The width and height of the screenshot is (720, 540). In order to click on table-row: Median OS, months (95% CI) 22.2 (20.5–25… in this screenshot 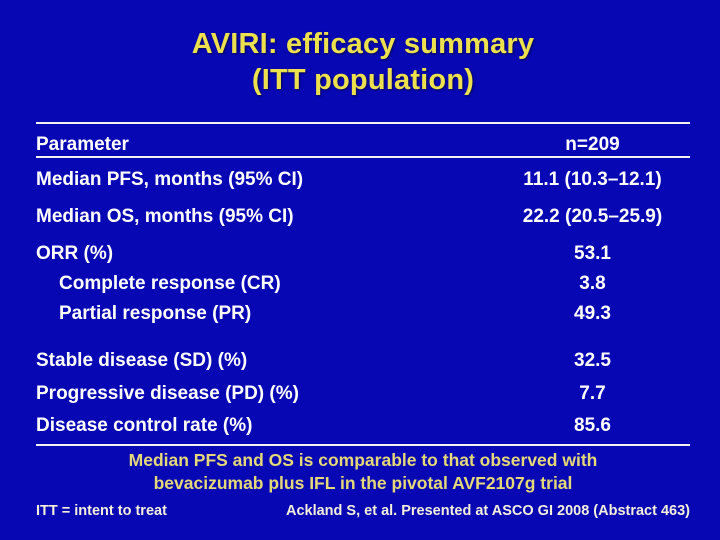, I will do `click(363, 216)`.